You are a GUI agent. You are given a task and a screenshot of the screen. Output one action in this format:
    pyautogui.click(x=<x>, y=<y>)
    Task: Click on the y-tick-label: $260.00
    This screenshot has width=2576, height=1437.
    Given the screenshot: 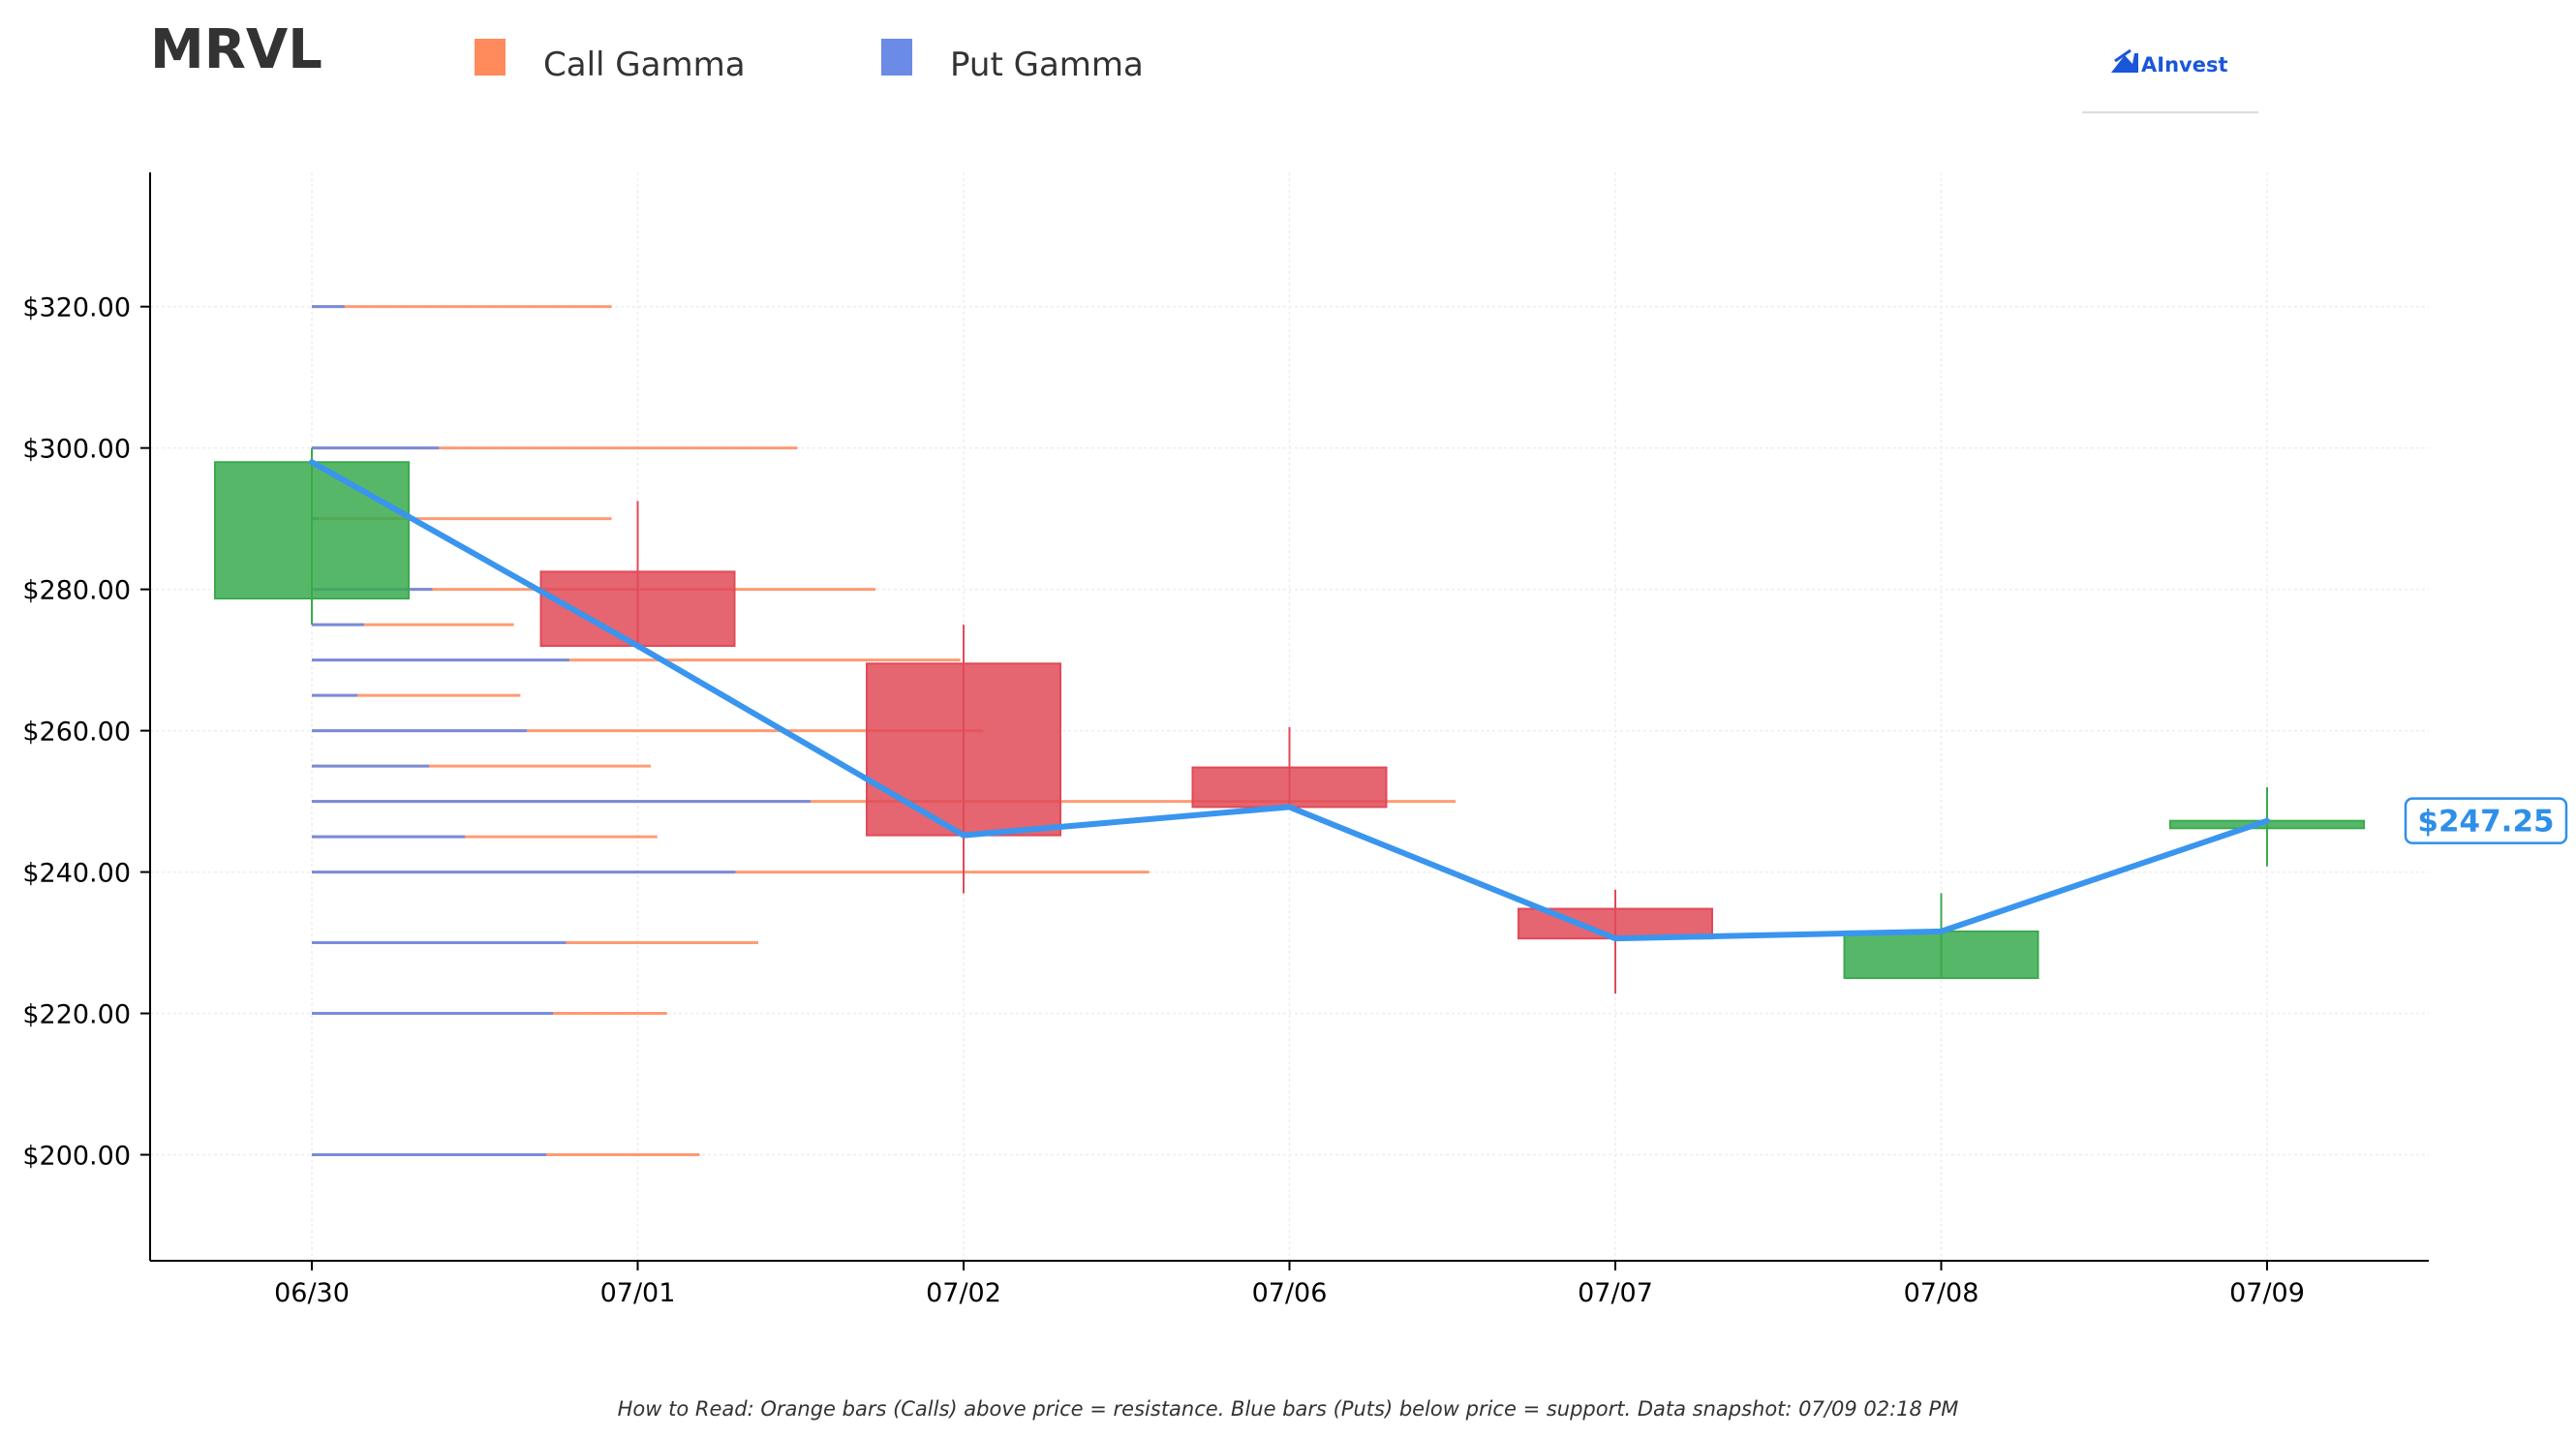 What is the action you would take?
    pyautogui.click(x=76, y=733)
    